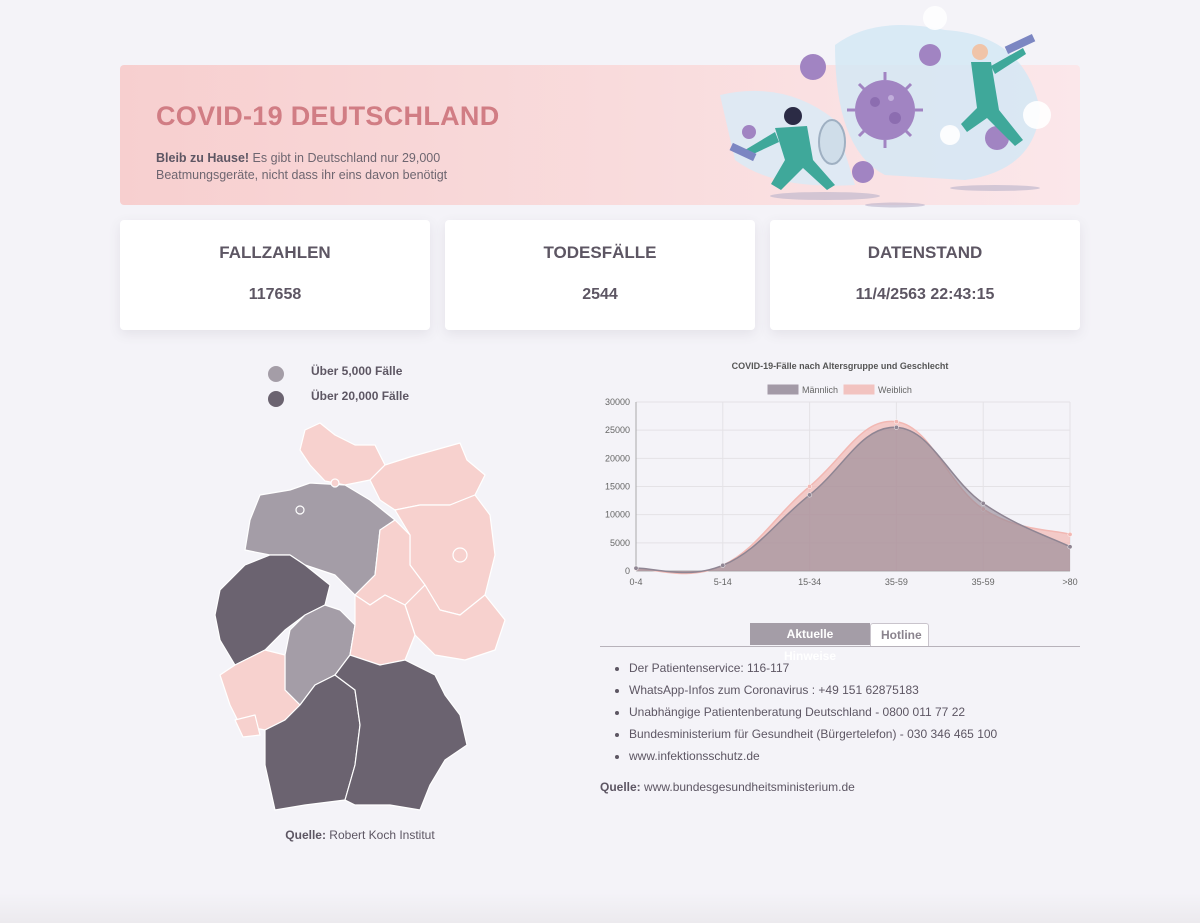 The width and height of the screenshot is (1200, 923). What do you see at coordinates (401, 732) in the screenshot?
I see `state-bayern` at bounding box center [401, 732].